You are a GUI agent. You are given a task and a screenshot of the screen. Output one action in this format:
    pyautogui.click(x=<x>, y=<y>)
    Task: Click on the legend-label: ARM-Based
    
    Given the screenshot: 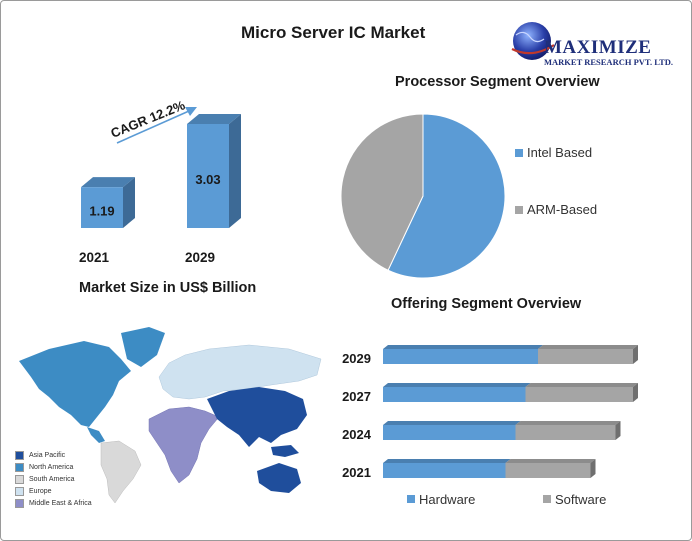 What is the action you would take?
    pyautogui.click(x=562, y=209)
    